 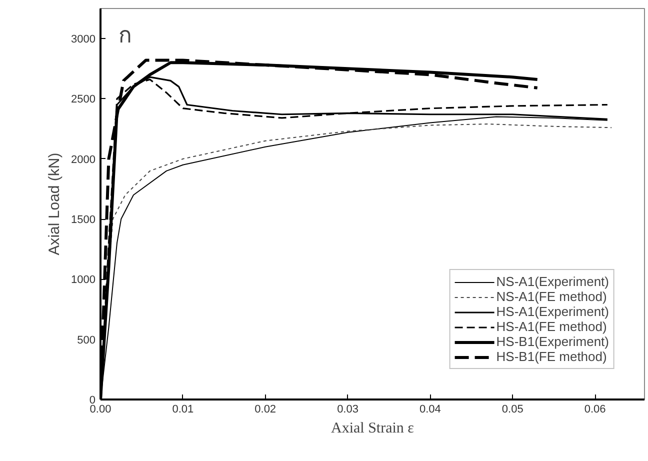 What do you see at coordinates (551, 326) in the screenshot?
I see `legend-label: HS-A1(FE method)` at bounding box center [551, 326].